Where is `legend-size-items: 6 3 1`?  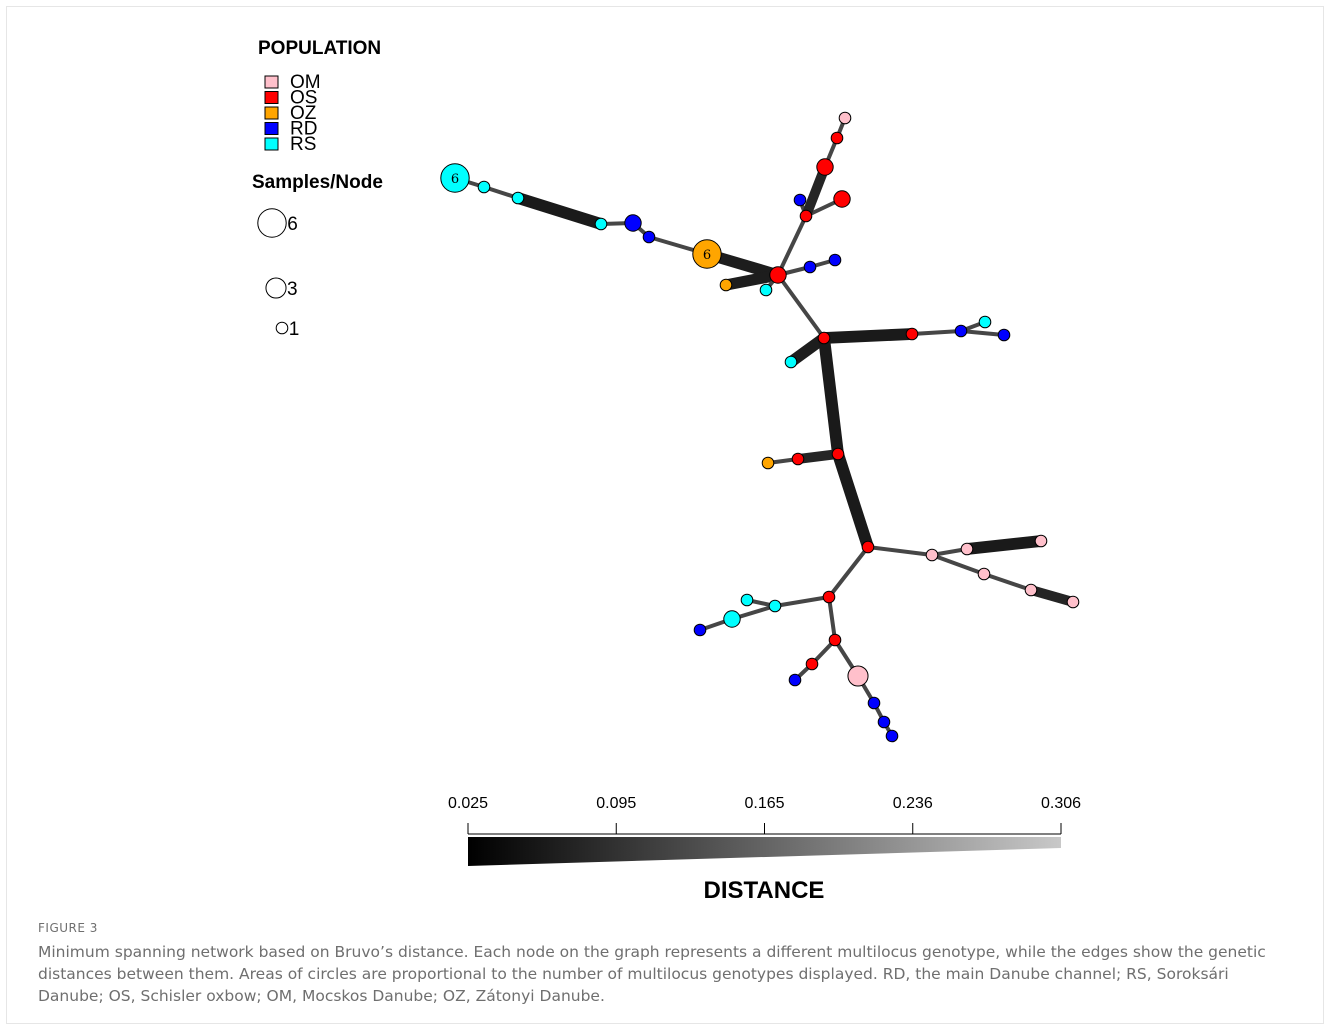 legend-size-items: 6 3 1 is located at coordinates (278, 274).